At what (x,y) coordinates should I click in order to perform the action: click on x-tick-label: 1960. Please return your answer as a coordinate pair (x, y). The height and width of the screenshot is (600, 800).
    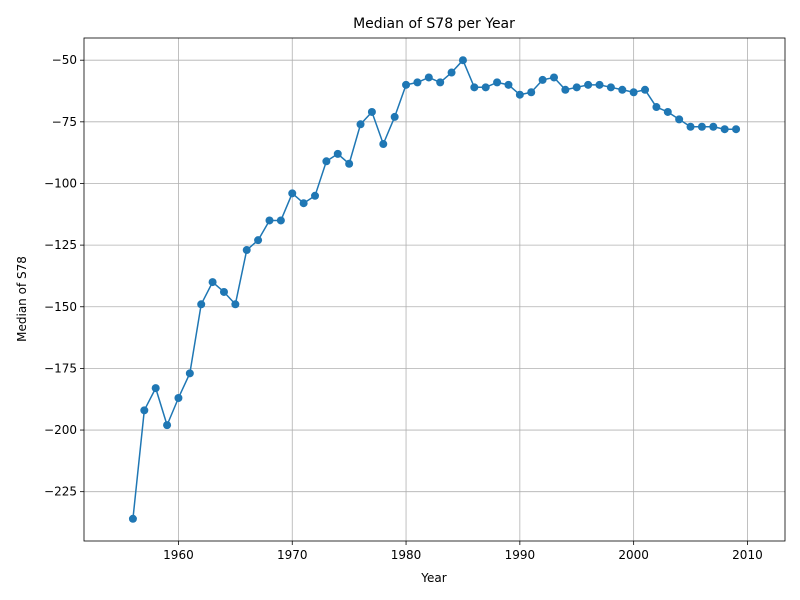
    Looking at the image, I should click on (178, 555).